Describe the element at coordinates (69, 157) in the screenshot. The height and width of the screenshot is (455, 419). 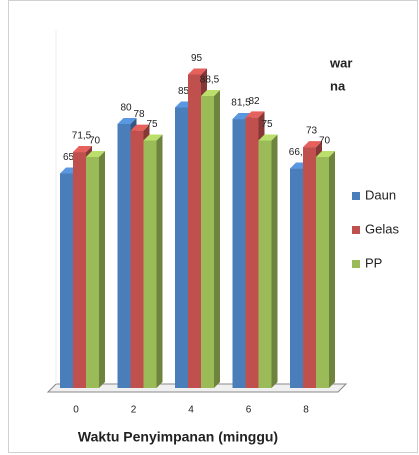
I see `data-label: 65` at that location.